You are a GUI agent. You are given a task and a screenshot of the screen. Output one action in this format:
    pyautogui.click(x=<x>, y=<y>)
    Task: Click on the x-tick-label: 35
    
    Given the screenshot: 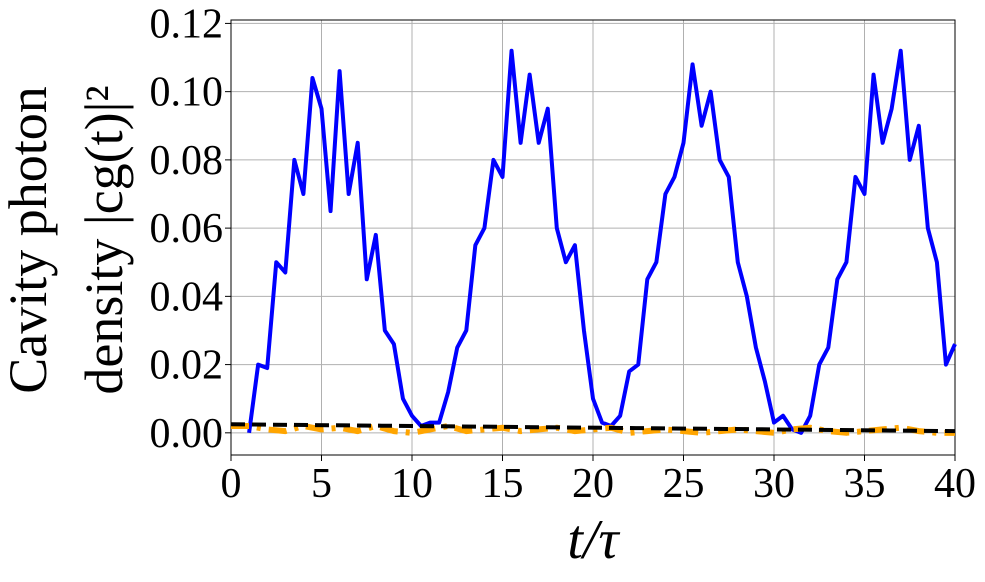 What is the action you would take?
    pyautogui.click(x=865, y=484)
    